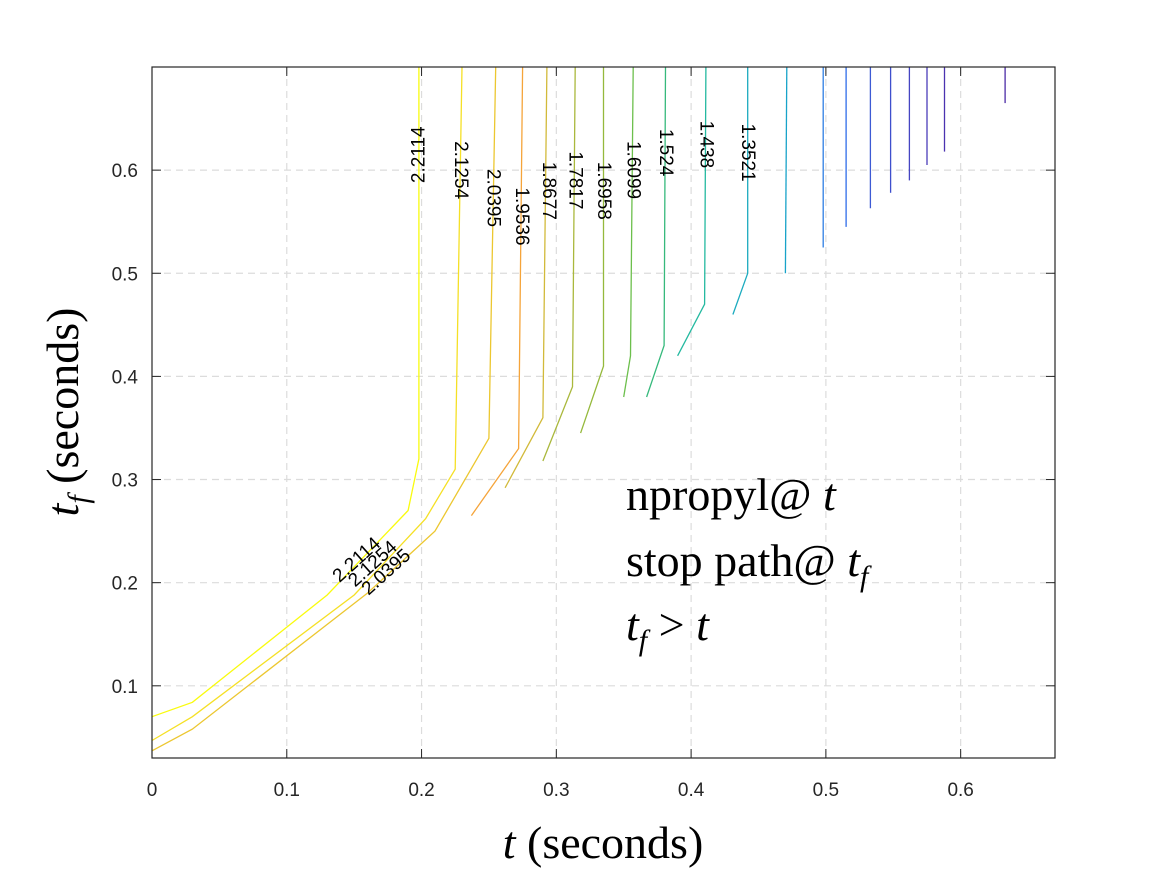 The width and height of the screenshot is (1167, 875). Describe the element at coordinates (668, 628) in the screenshot. I see `annotation-line-3: tf > t` at that location.